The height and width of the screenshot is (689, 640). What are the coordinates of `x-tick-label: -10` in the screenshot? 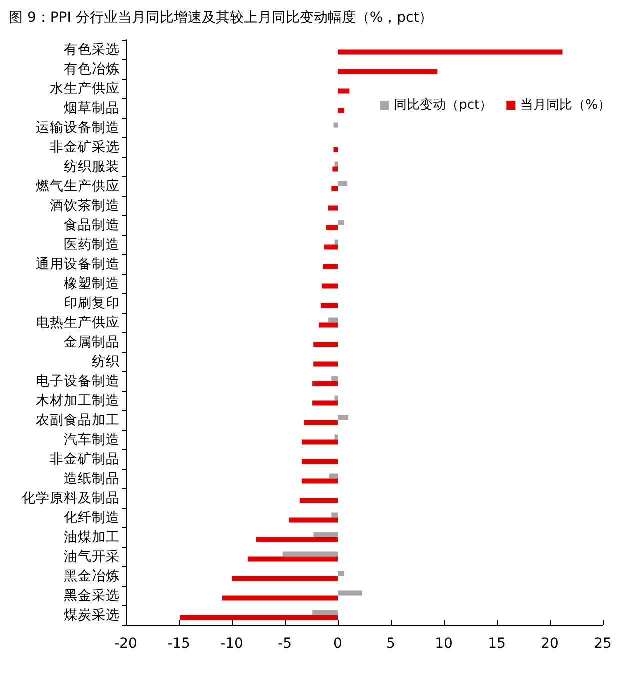 It's located at (232, 644).